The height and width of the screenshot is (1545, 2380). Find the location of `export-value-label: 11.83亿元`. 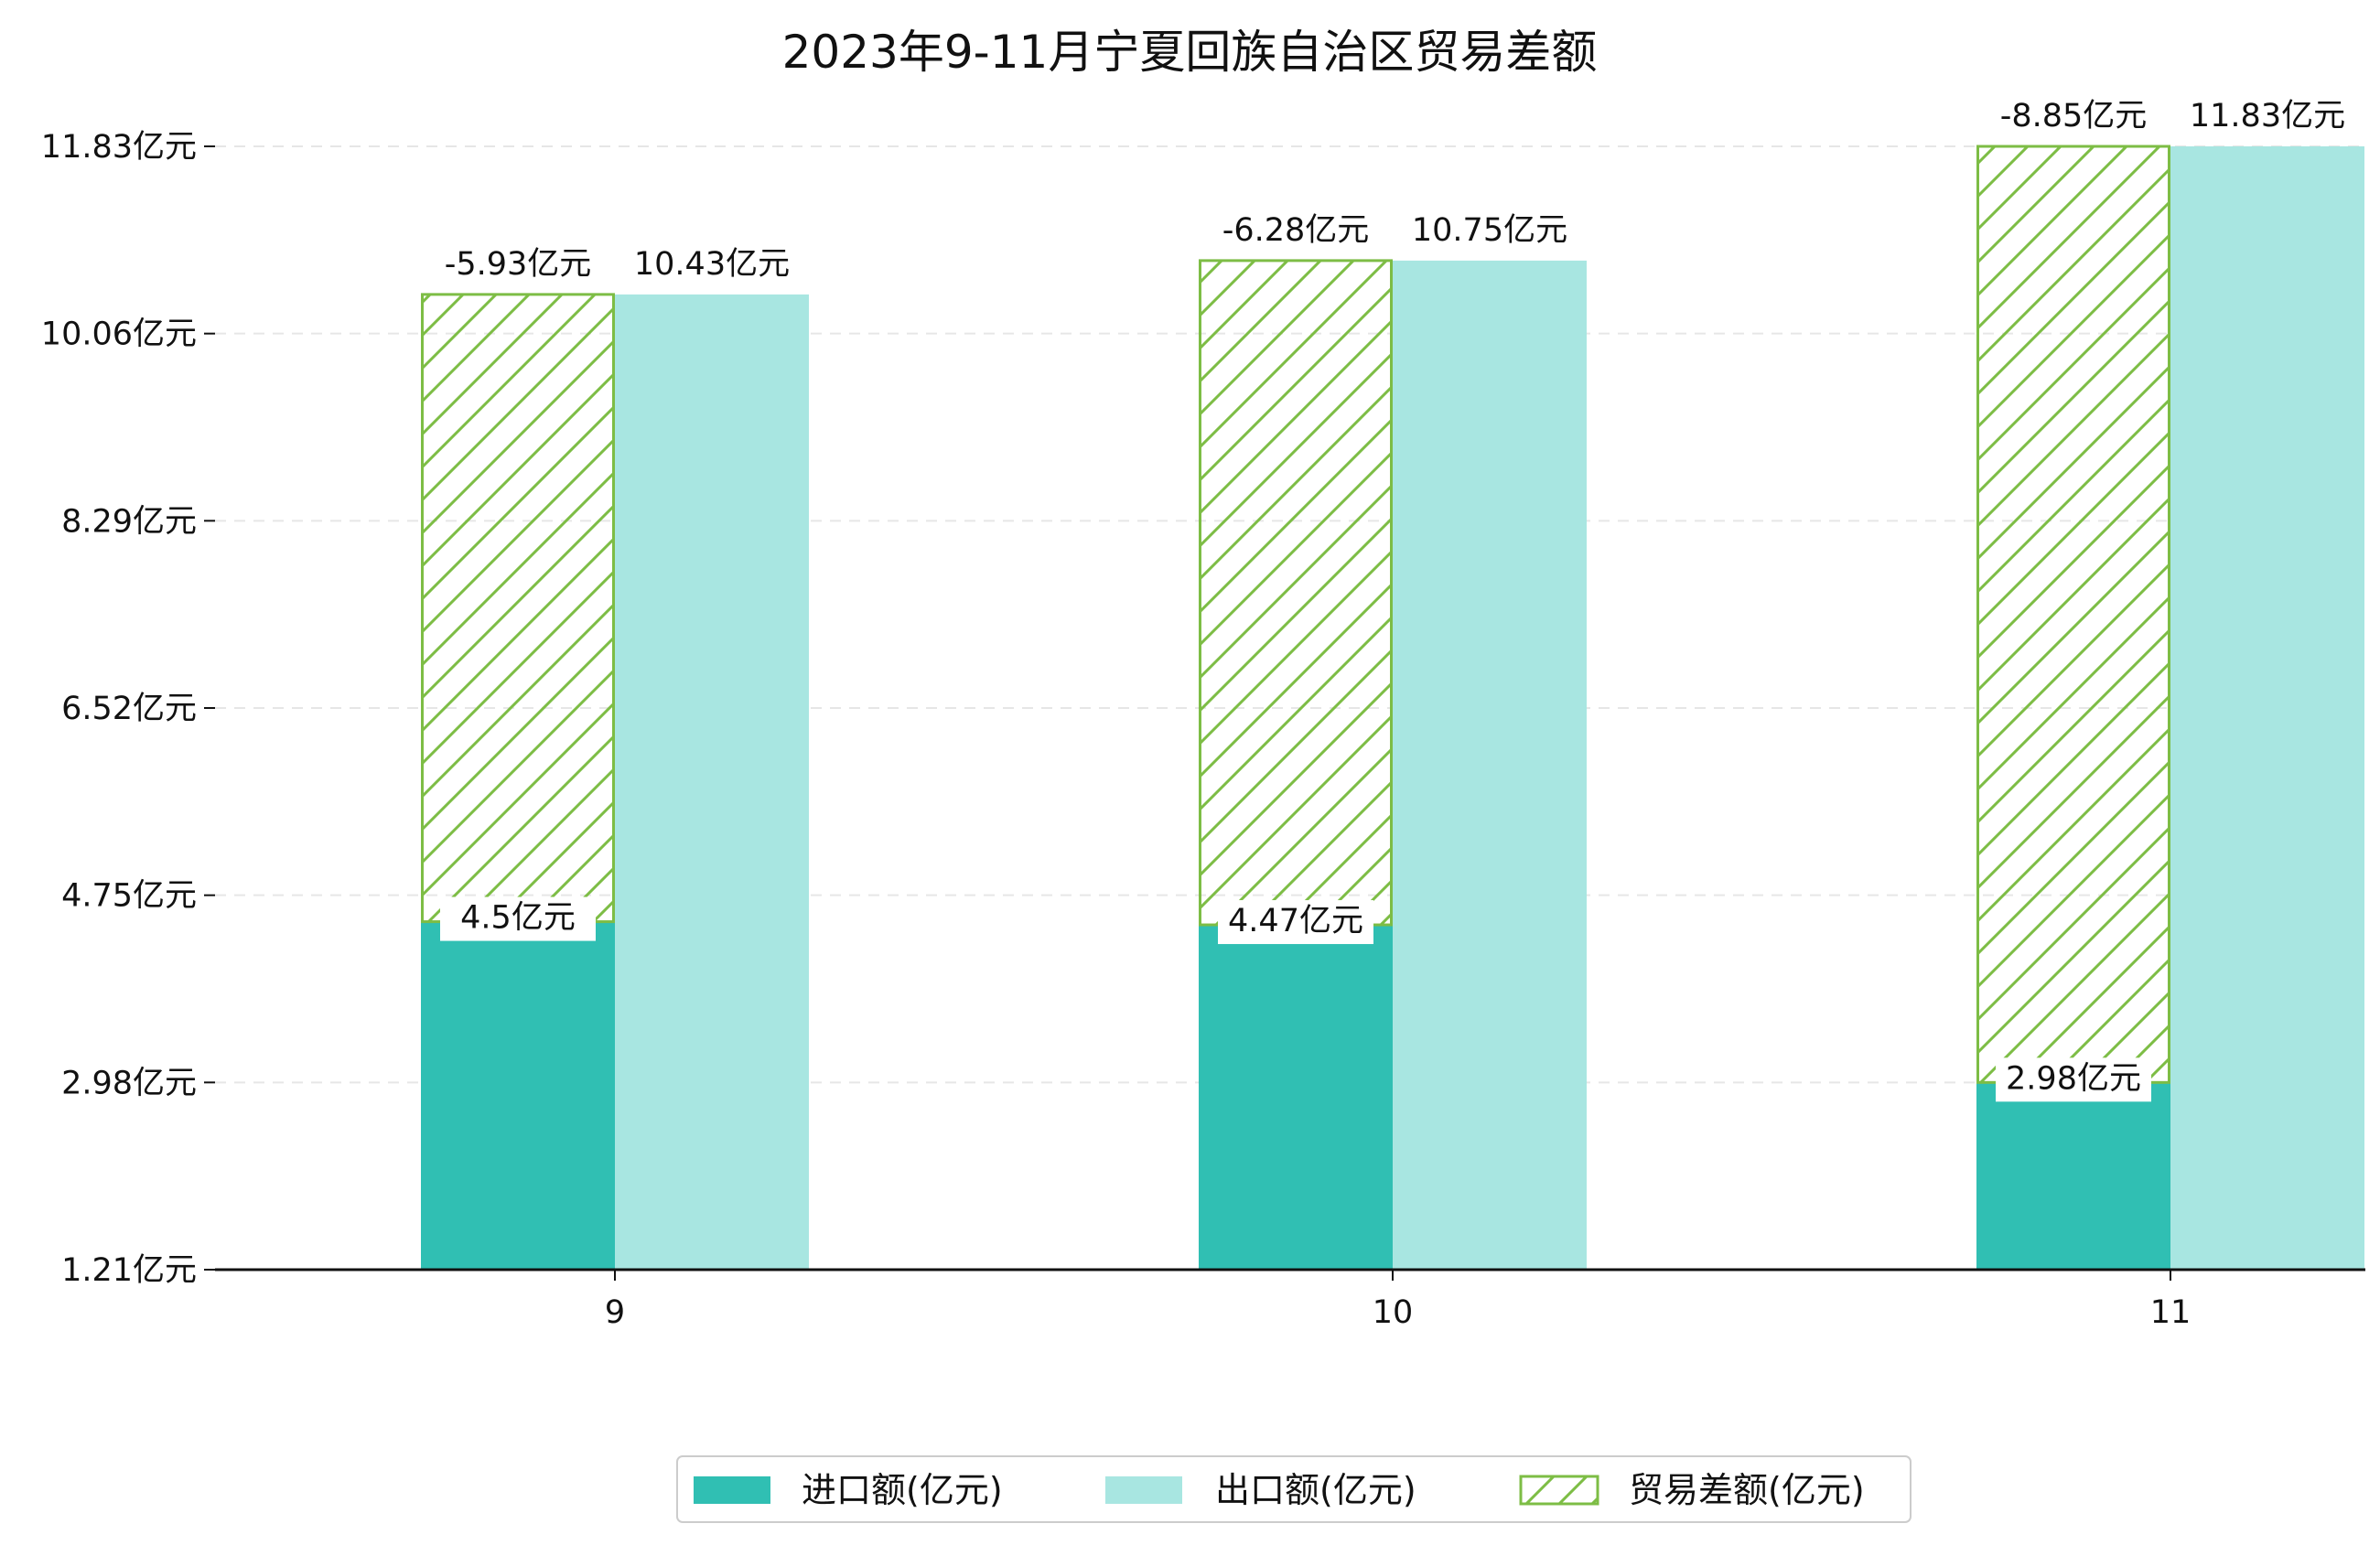

export-value-label: 11.83亿元 is located at coordinates (2267, 116).